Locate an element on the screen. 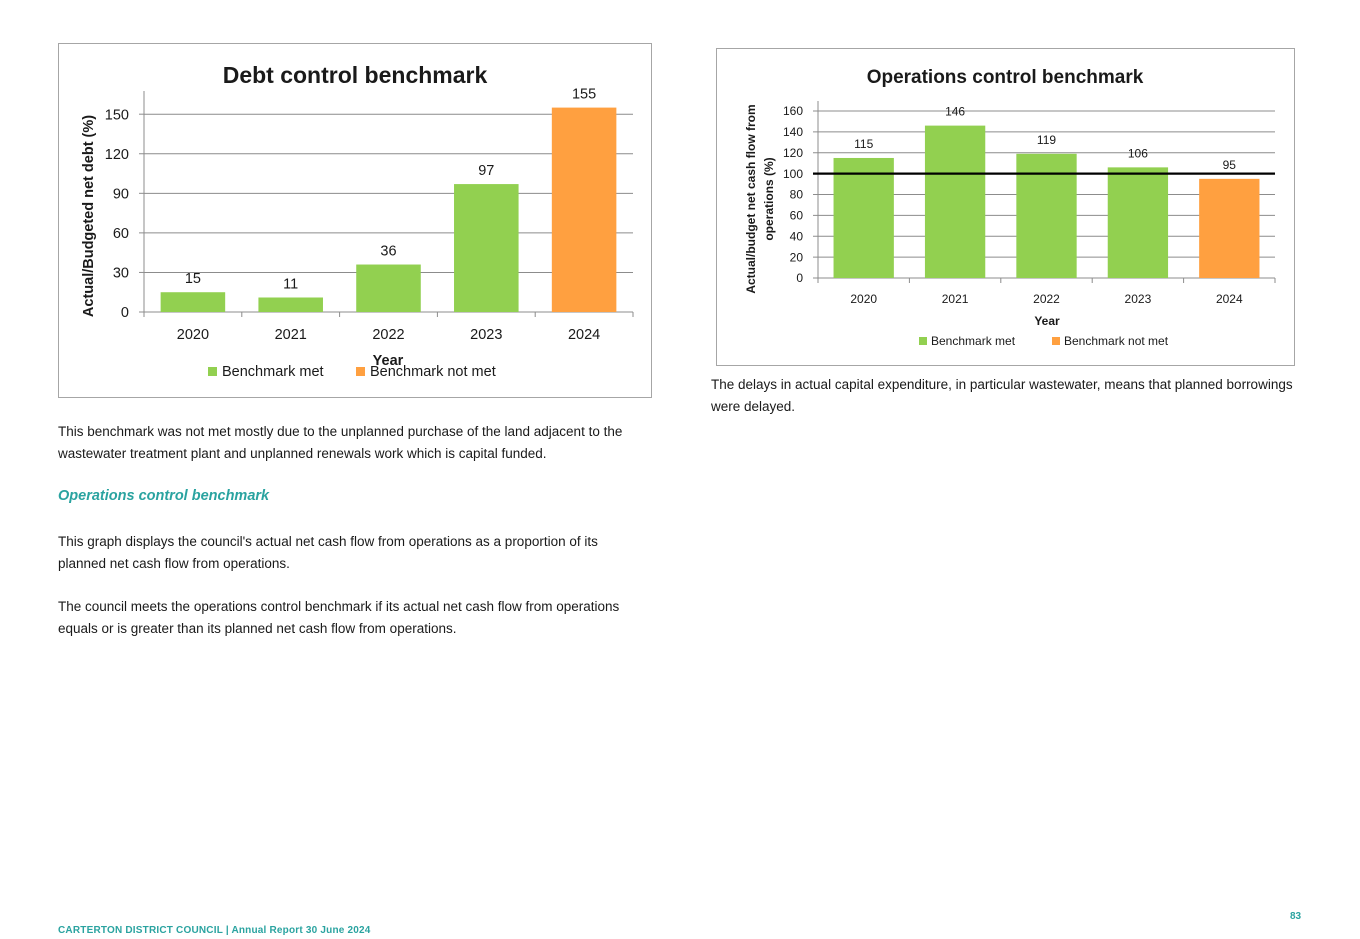  y-tick-label: 140 is located at coordinates (793, 132).